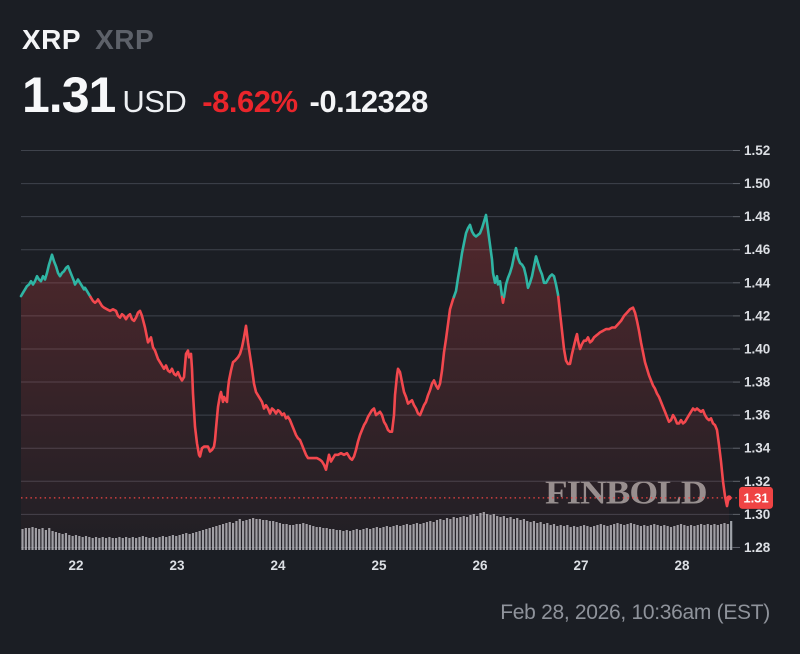  I want to click on price-row: 1.31 USD -8.62% -0.12328, so click(225, 95).